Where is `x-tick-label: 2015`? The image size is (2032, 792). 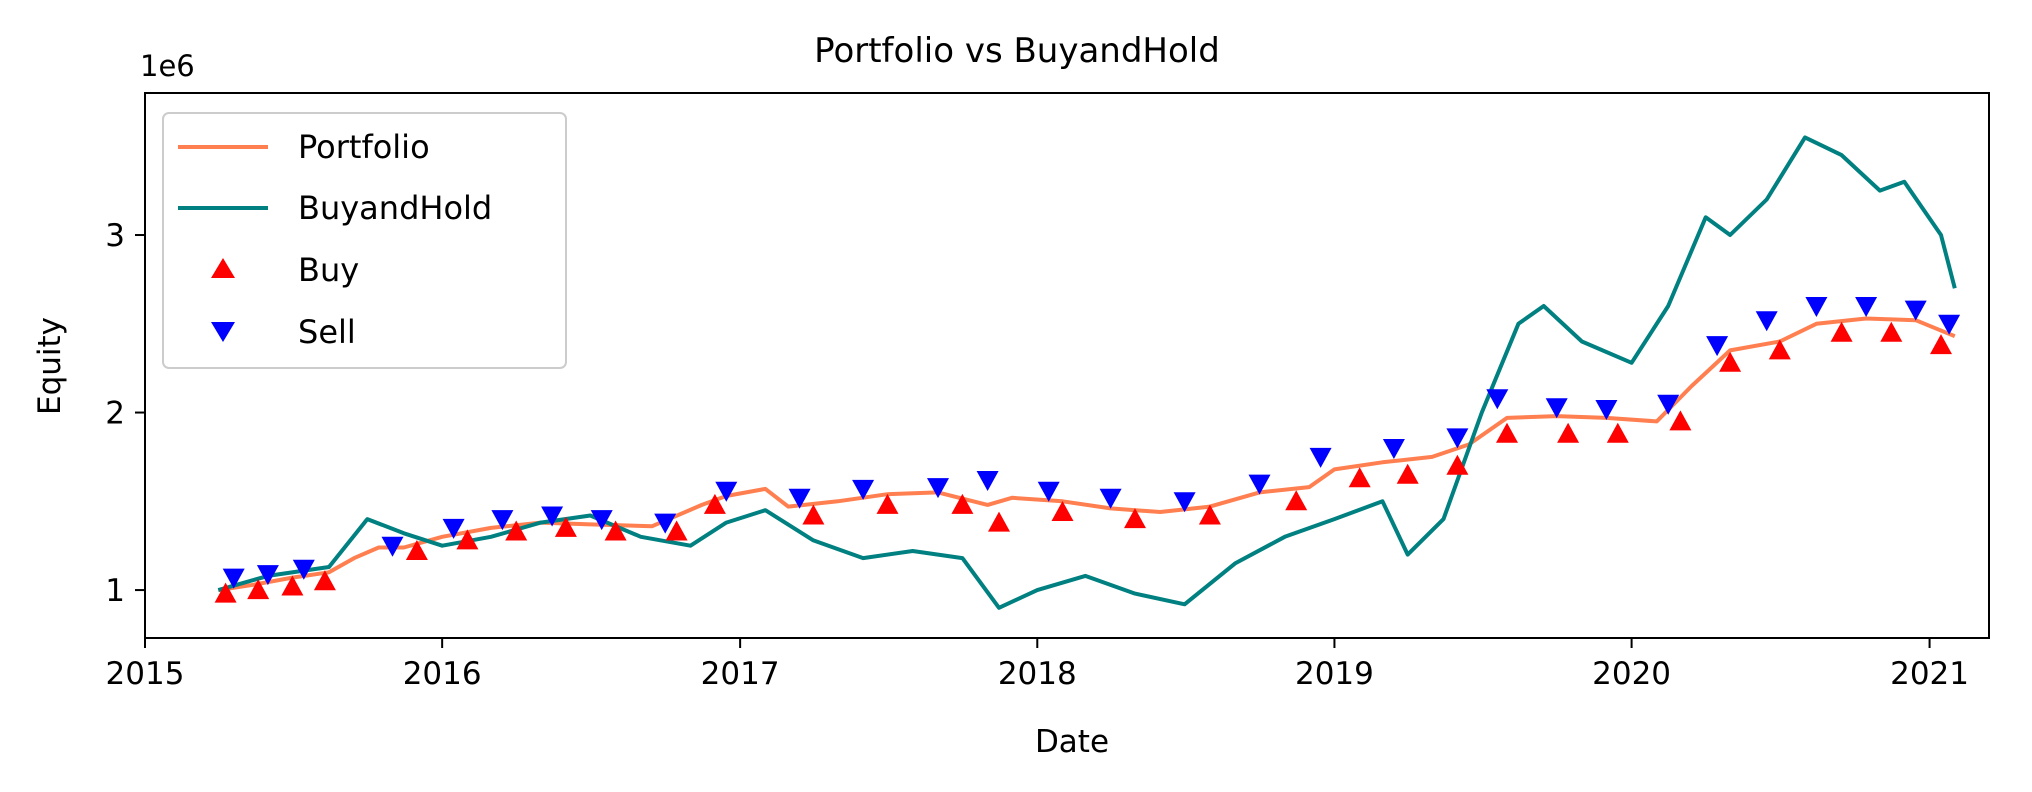
x-tick-label: 2015 is located at coordinates (145, 674).